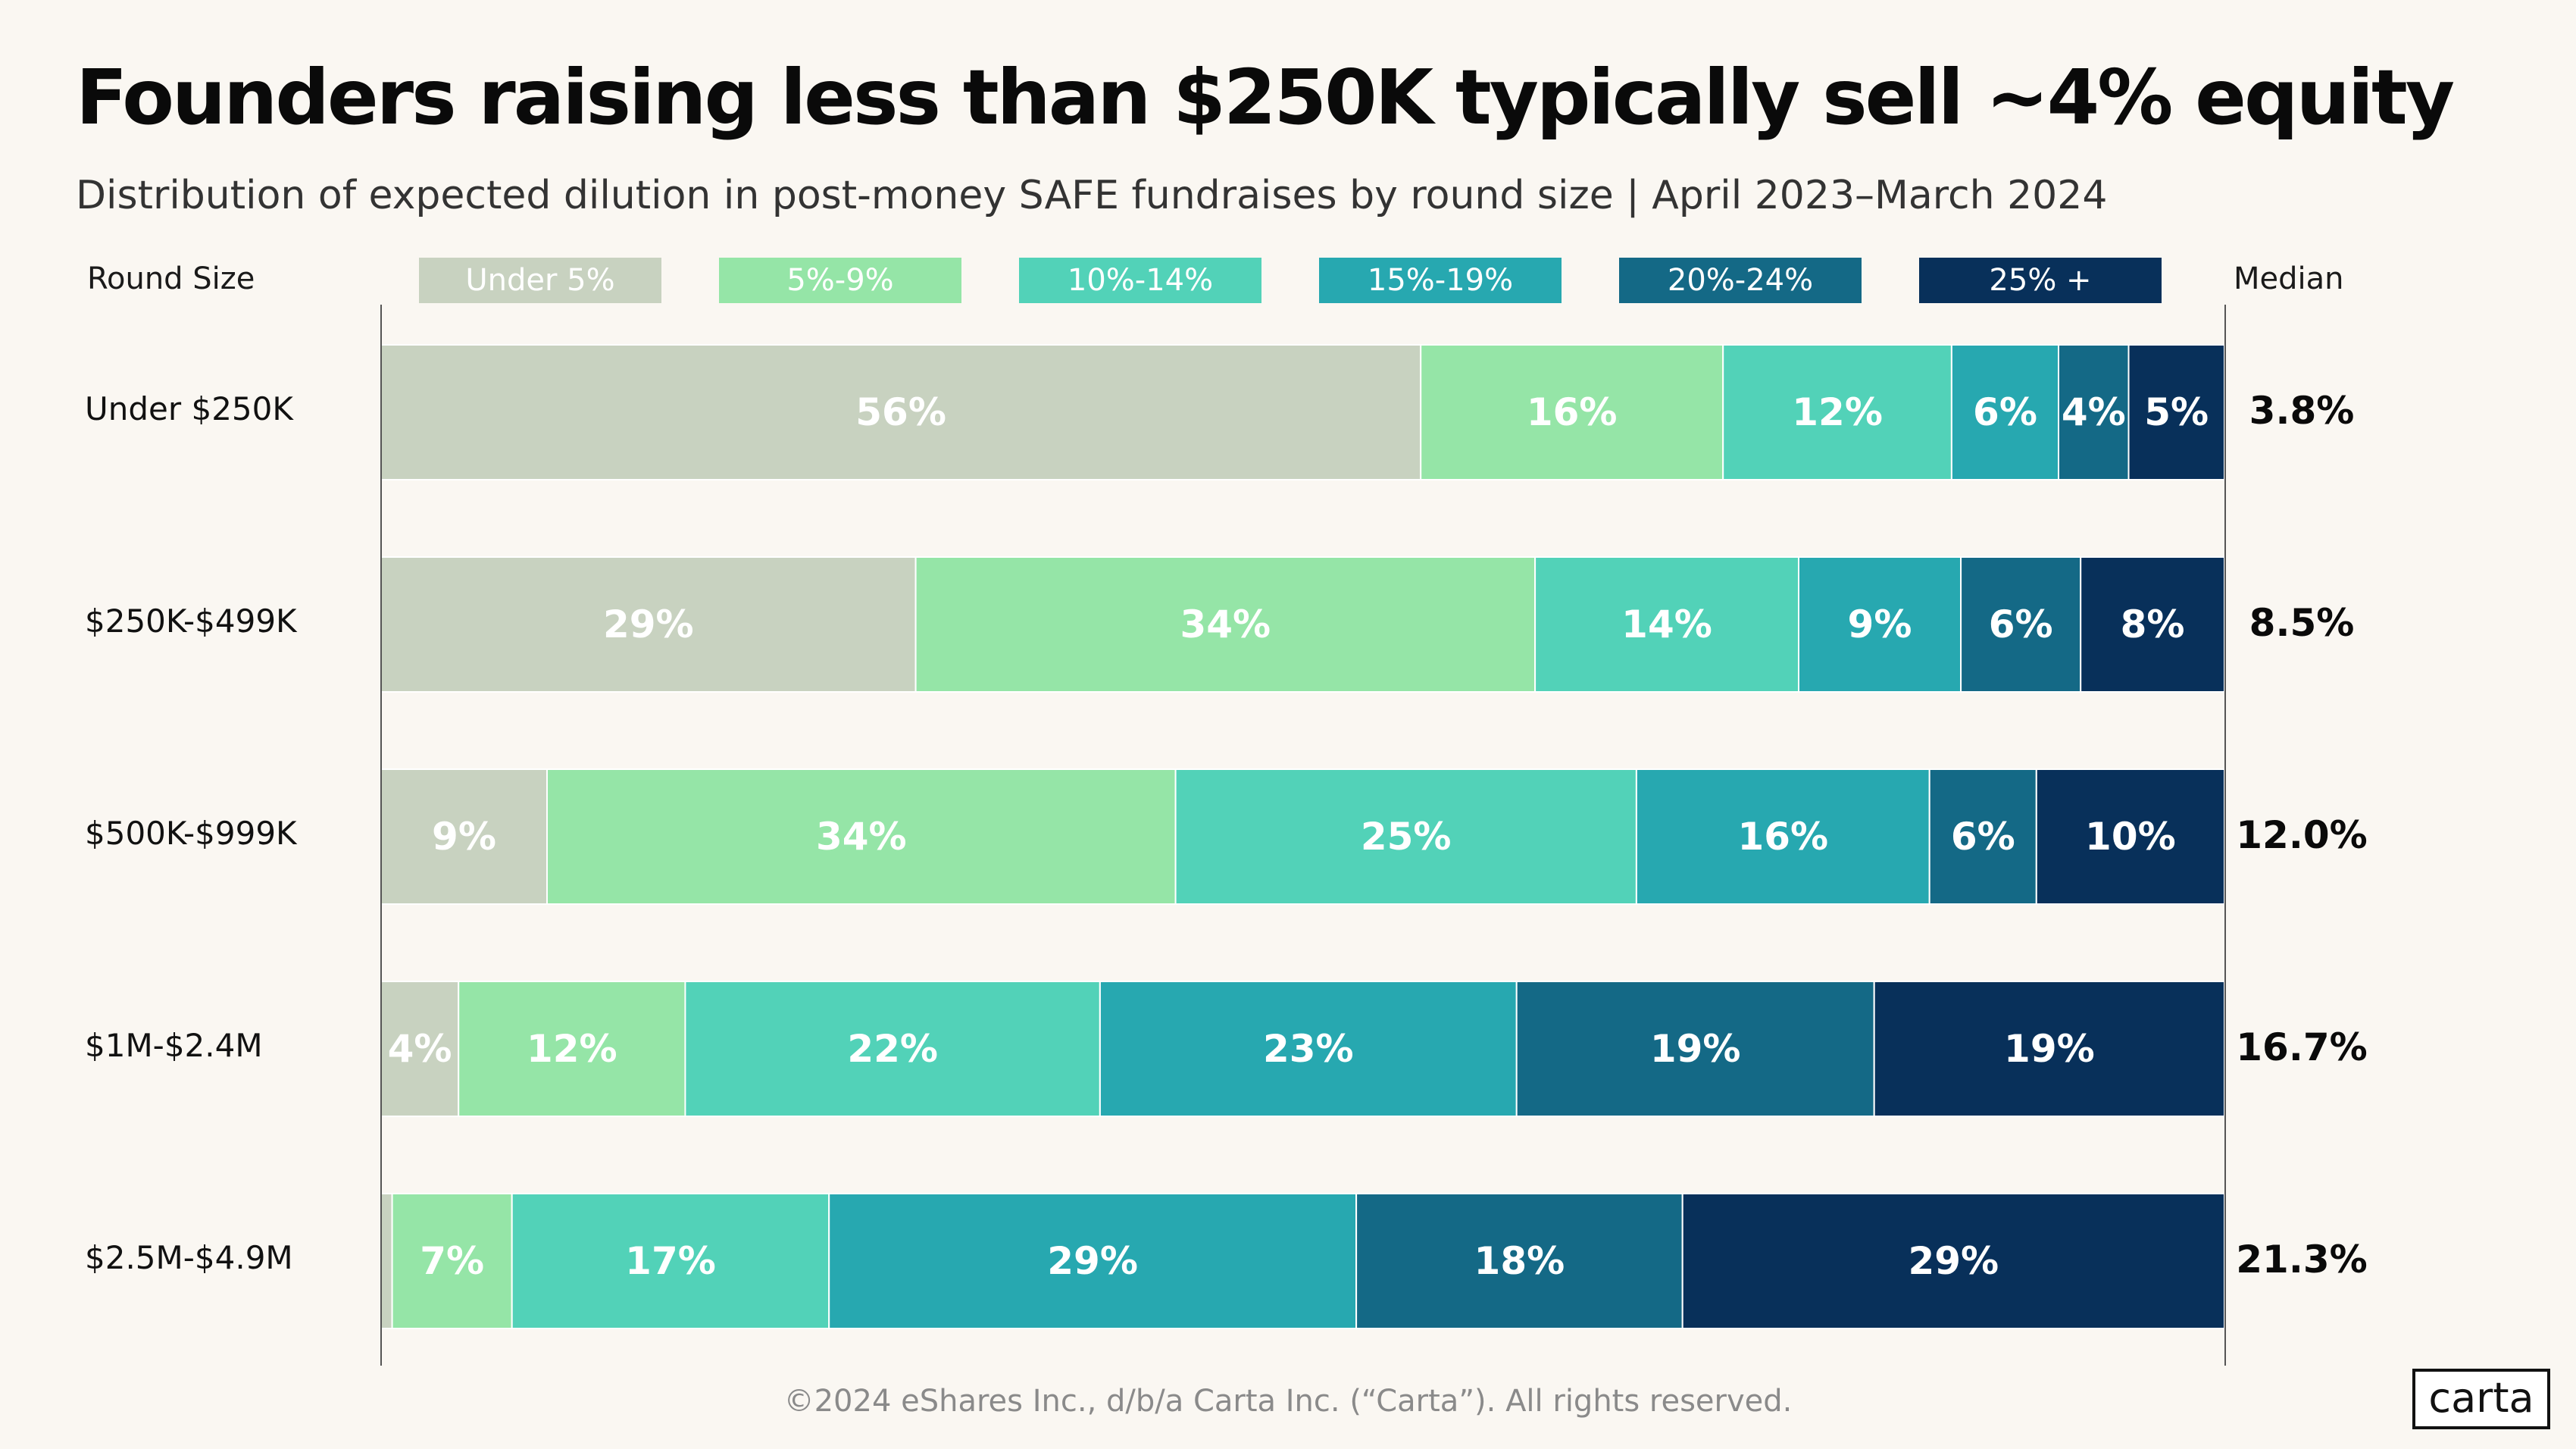 The height and width of the screenshot is (1449, 2576). Describe the element at coordinates (1140, 281) in the screenshot. I see `legend-10-14: 10%-14%` at that location.